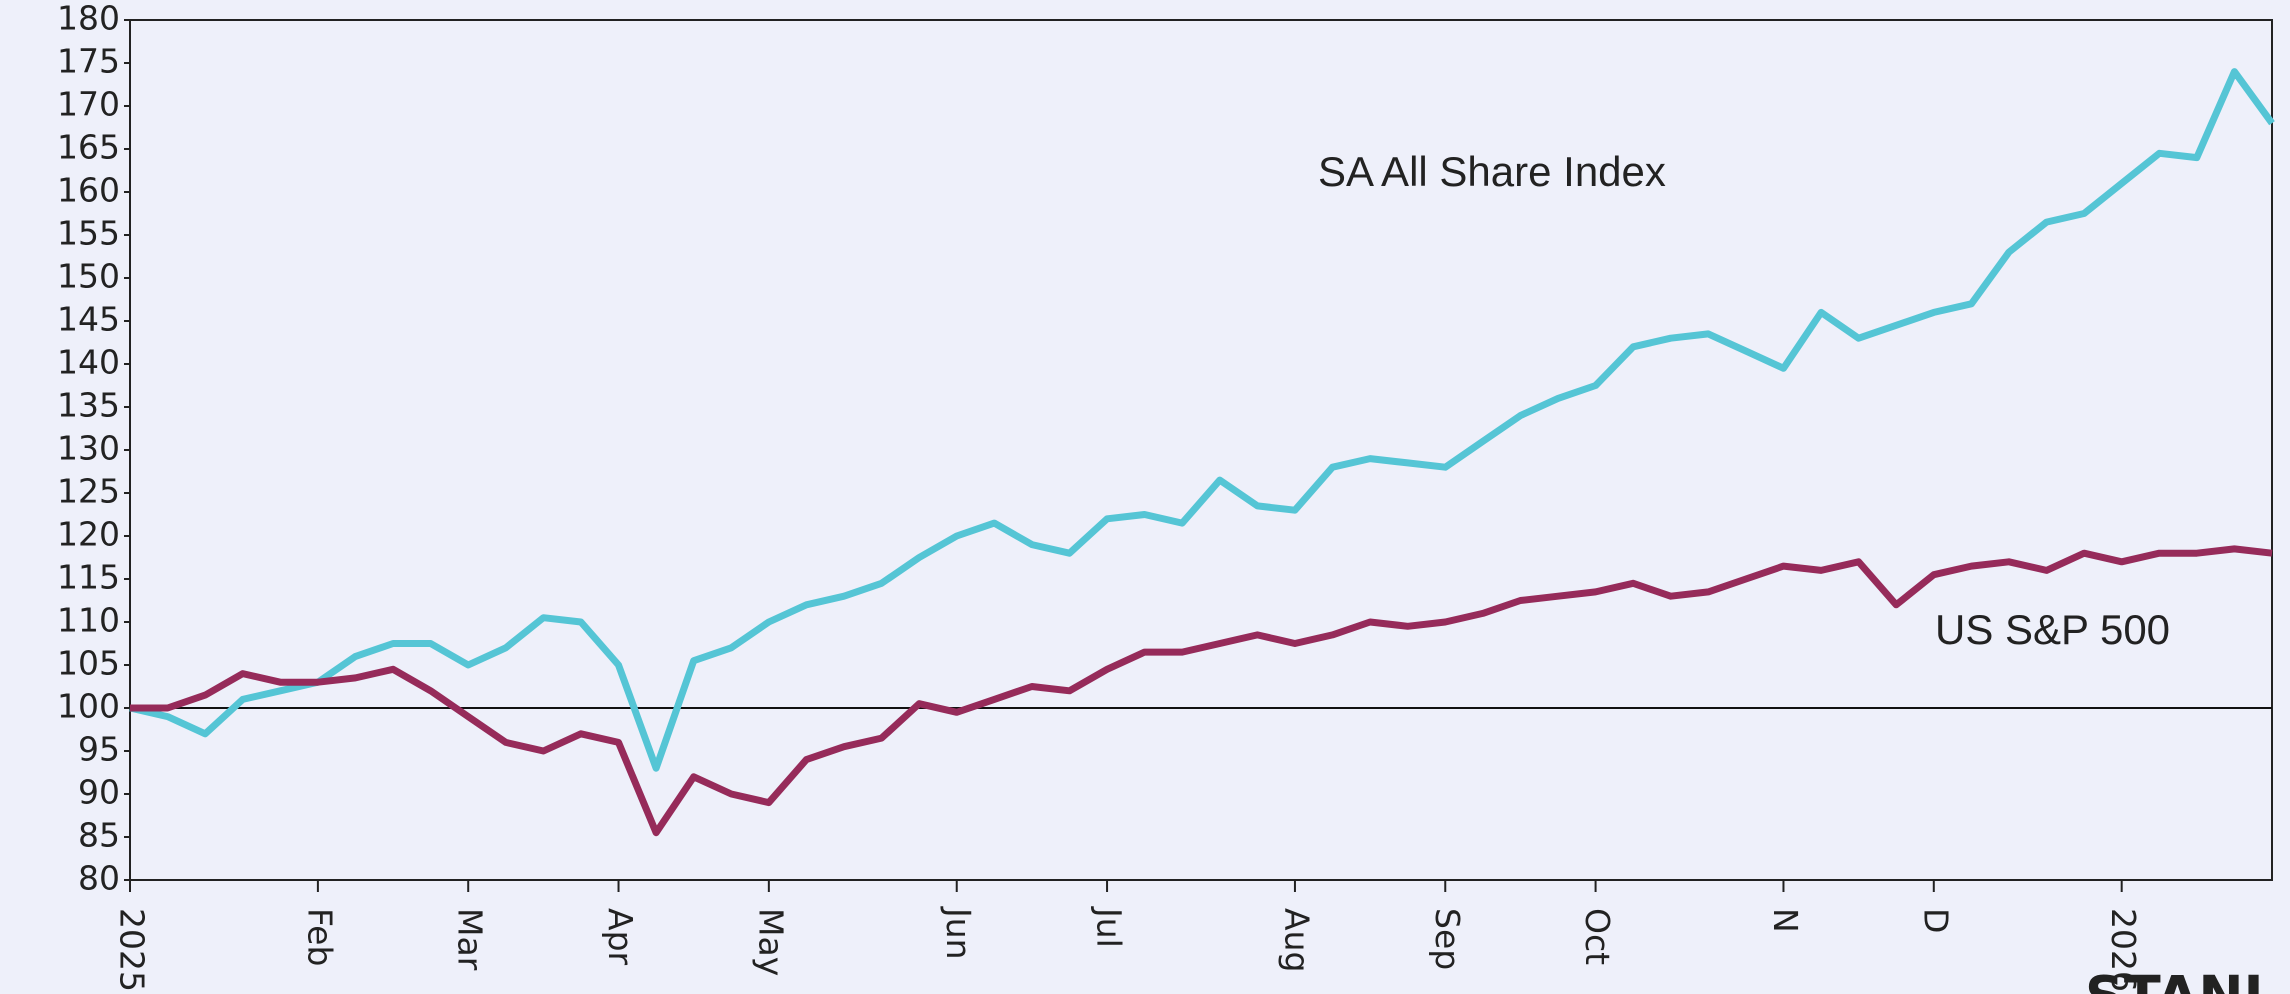  What do you see at coordinates (2181, 979) in the screenshot?
I see `logo: STANL` at bounding box center [2181, 979].